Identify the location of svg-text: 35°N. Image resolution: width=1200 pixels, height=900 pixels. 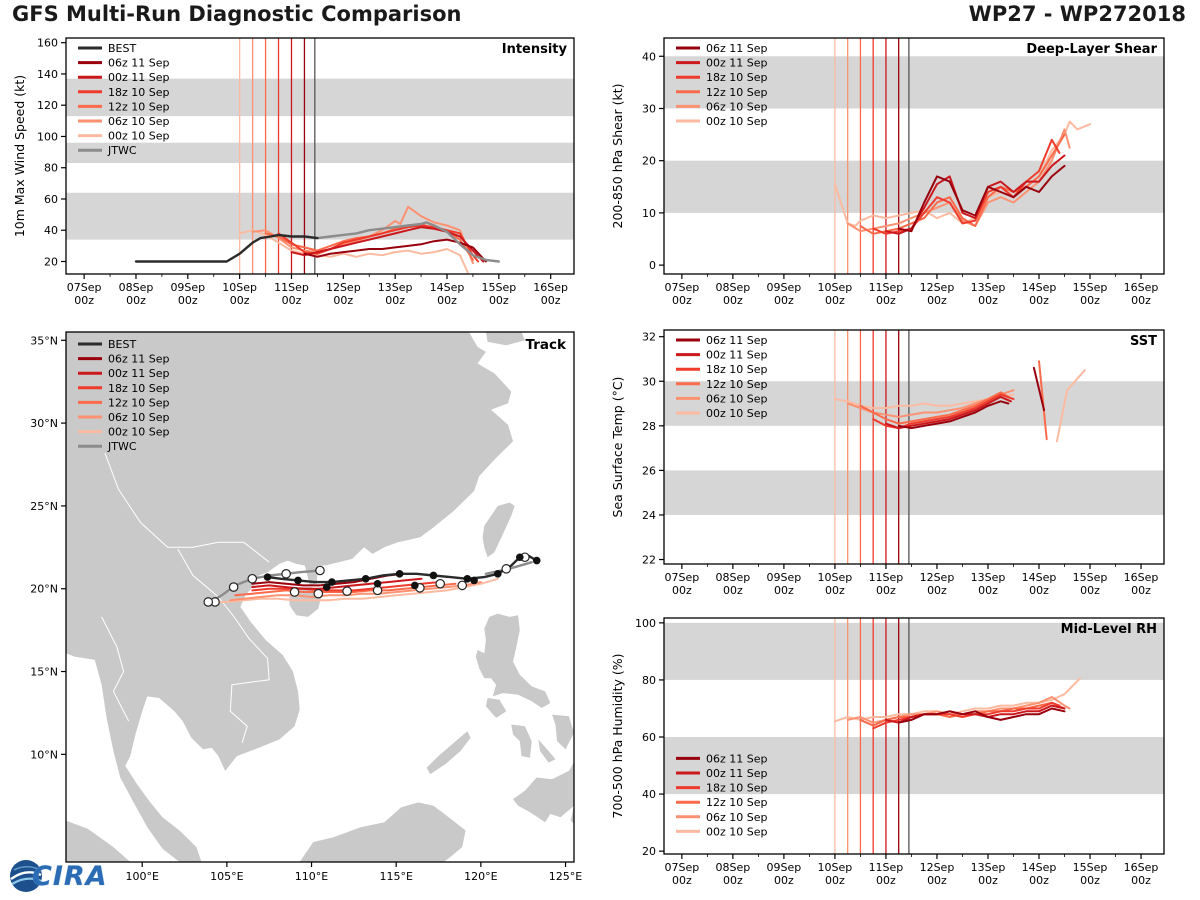
(44, 340).